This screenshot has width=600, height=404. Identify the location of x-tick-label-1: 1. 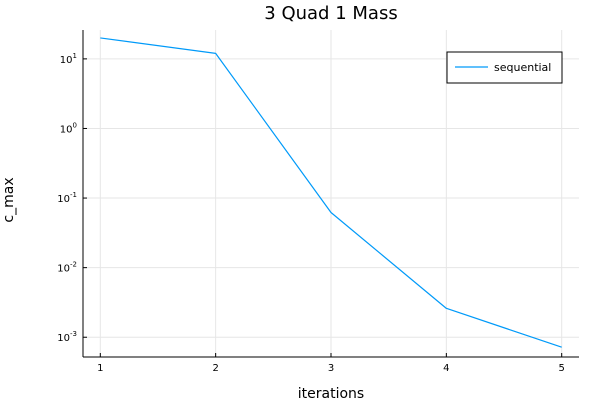
(100, 368).